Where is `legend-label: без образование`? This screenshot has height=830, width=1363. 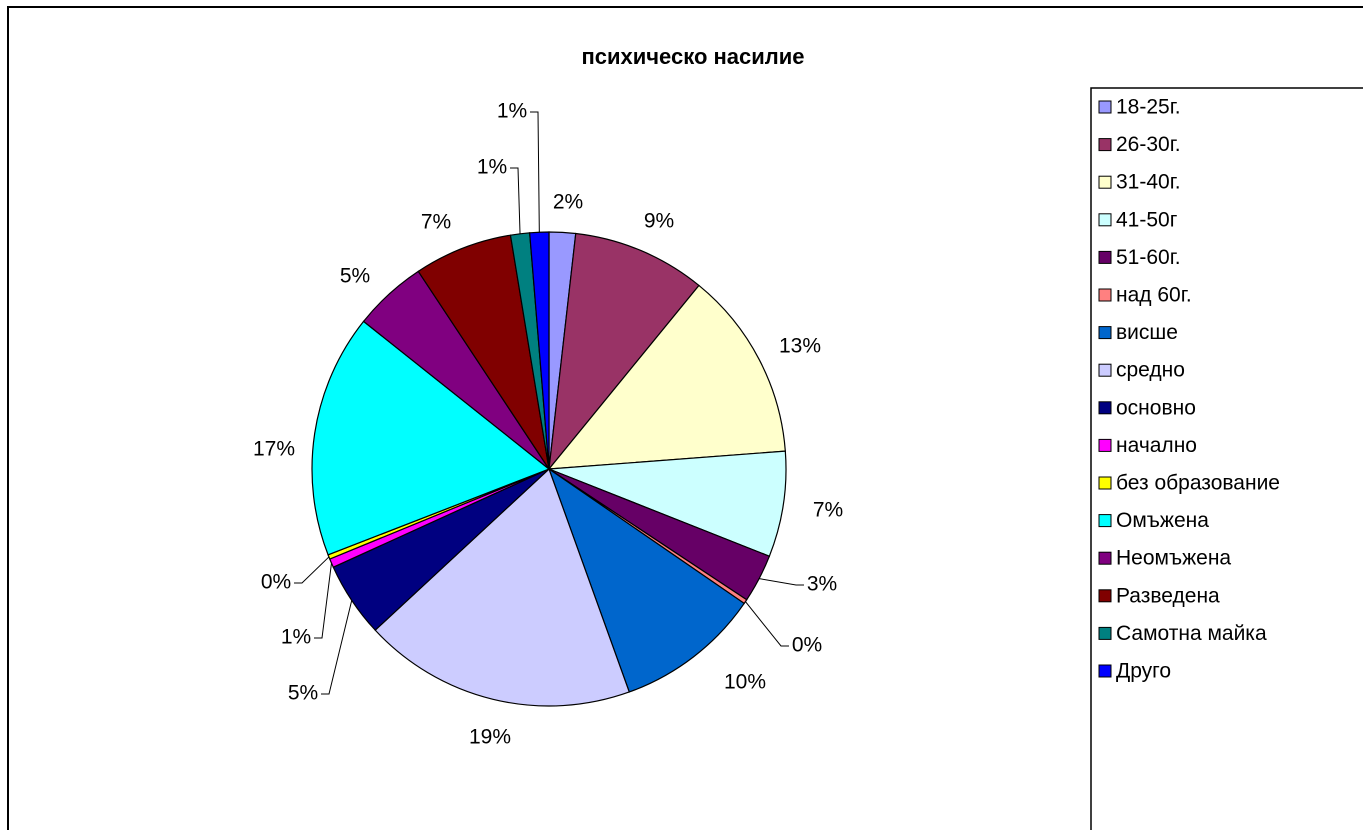
legend-label: без образование is located at coordinates (1198, 483).